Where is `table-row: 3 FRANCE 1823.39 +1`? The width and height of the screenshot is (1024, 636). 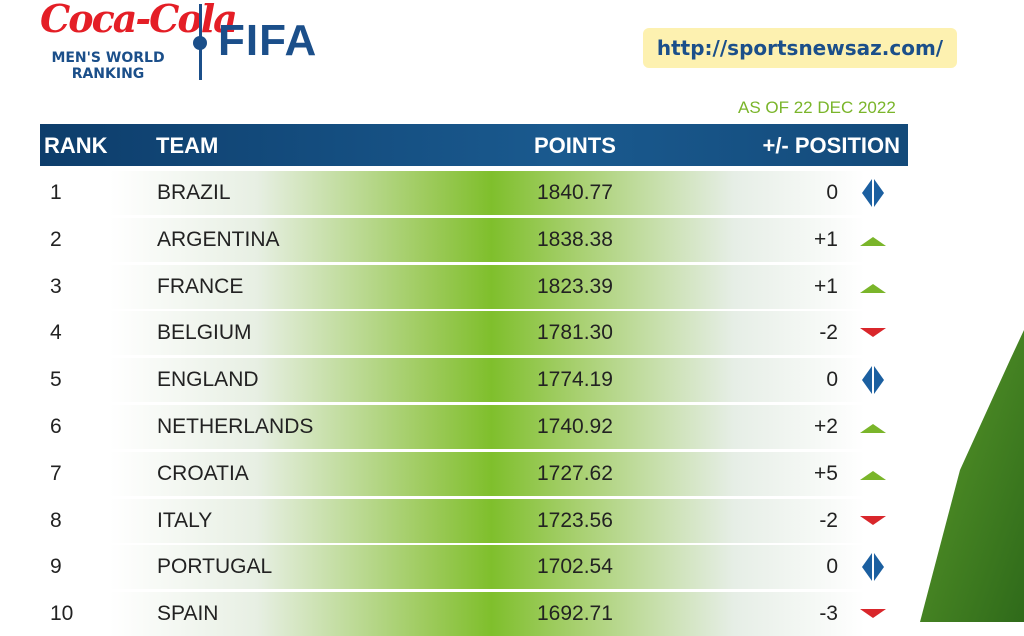
table-row: 3 FRANCE 1823.39 +1 is located at coordinates (474, 286).